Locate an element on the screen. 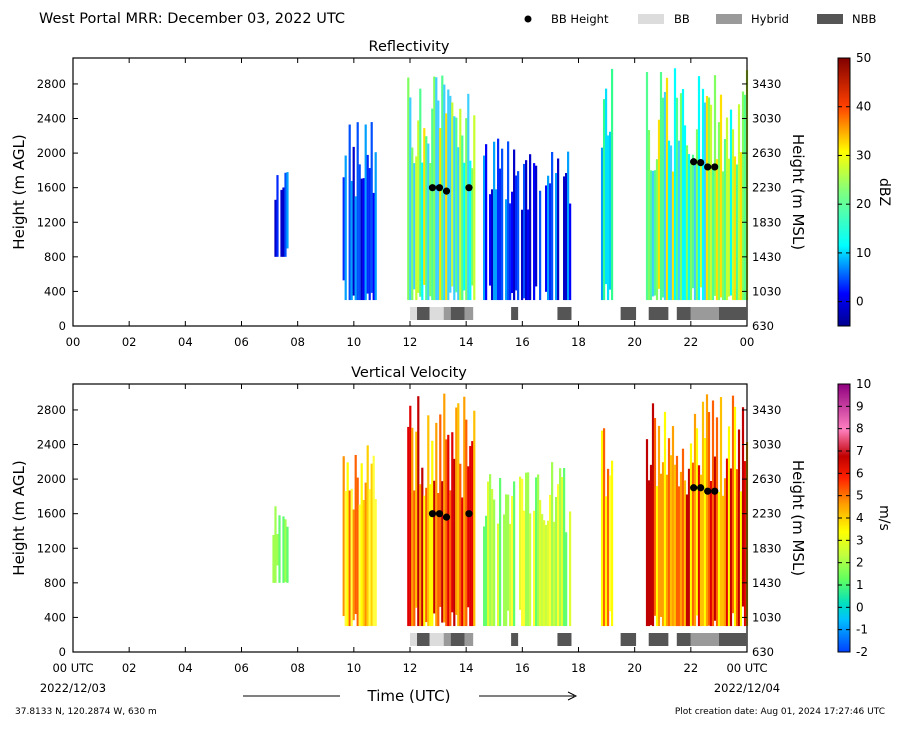 The height and width of the screenshot is (729, 900). colorbar-tick-label: -2 is located at coordinates (862, 652).